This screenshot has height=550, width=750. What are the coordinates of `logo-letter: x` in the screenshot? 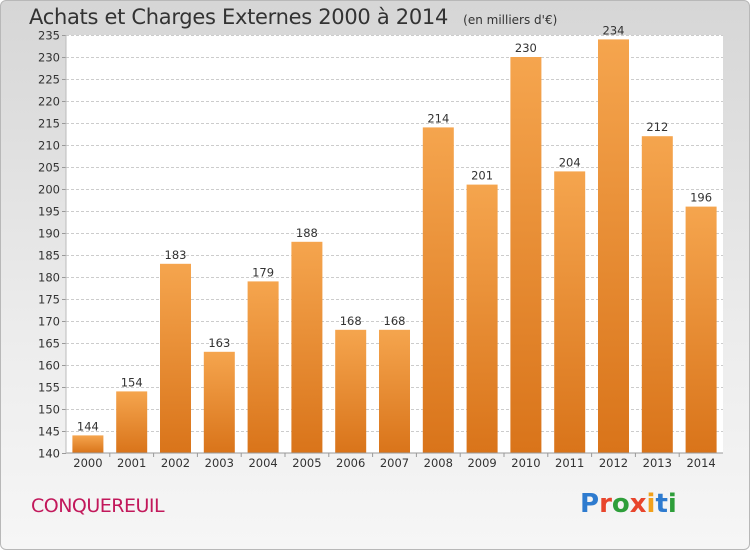 It's located at (638, 504).